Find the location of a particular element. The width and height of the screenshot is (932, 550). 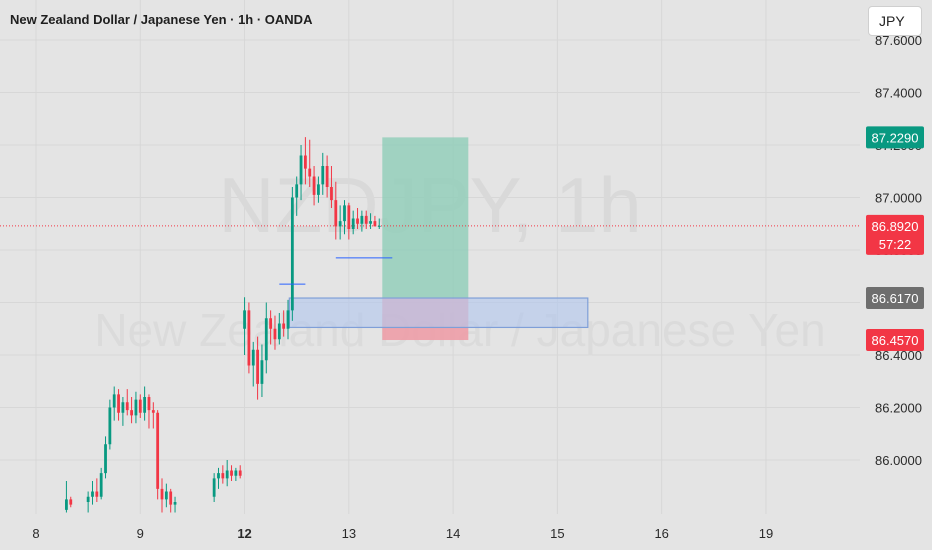

stop-price-tag-price: 86.4570 is located at coordinates (895, 340).